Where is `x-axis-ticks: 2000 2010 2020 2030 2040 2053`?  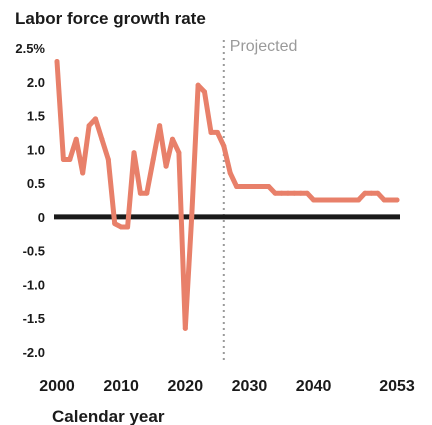 x-axis-ticks: 2000 2010 2020 2030 2040 2053 is located at coordinates (227, 386).